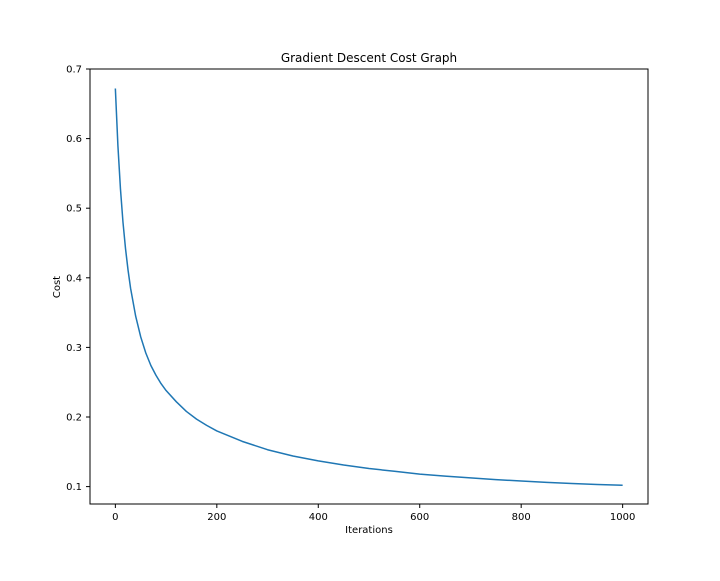 This screenshot has width=720, height=581. Describe the element at coordinates (74, 278) in the screenshot. I see `y-tick-label: 0.4` at that location.